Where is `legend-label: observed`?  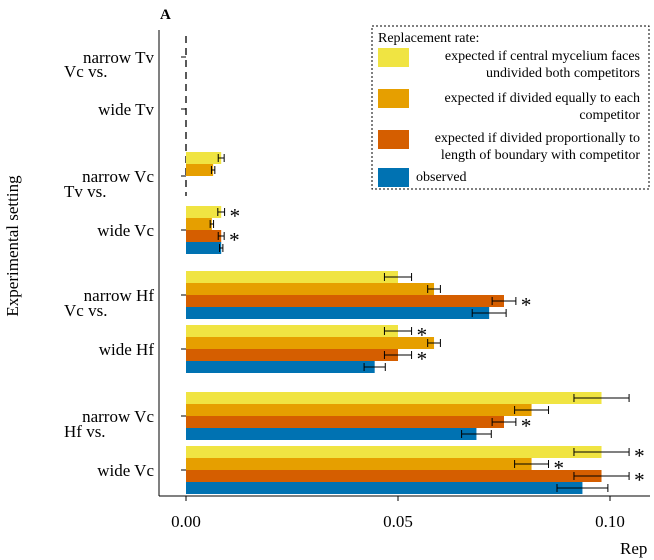 legend-label: observed is located at coordinates (441, 177).